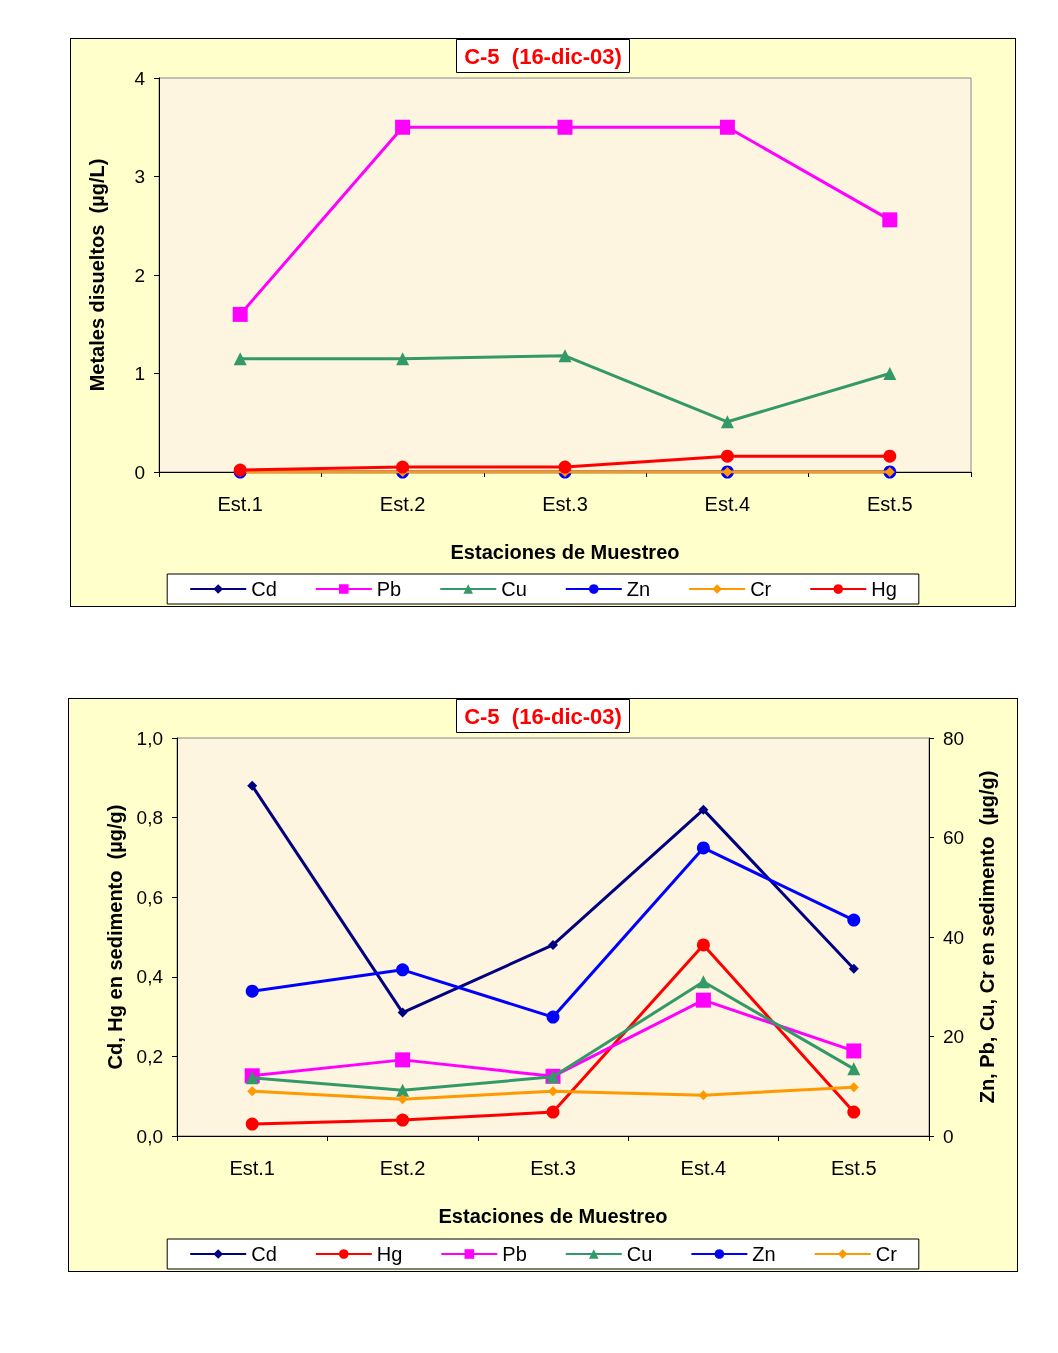 Image resolution: width=1058 pixels, height=1353 pixels. What do you see at coordinates (139, 176) in the screenshot?
I see `y-tick-label: 3` at bounding box center [139, 176].